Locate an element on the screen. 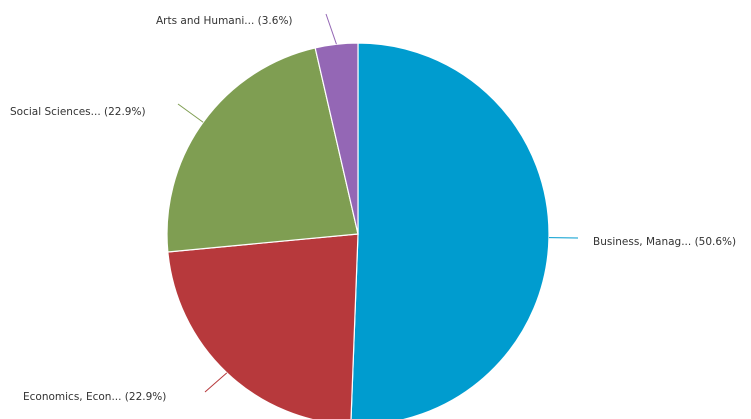 Image resolution: width=751 pixels, height=419 pixels. pie-slice-economics-econ is located at coordinates (263, 326).